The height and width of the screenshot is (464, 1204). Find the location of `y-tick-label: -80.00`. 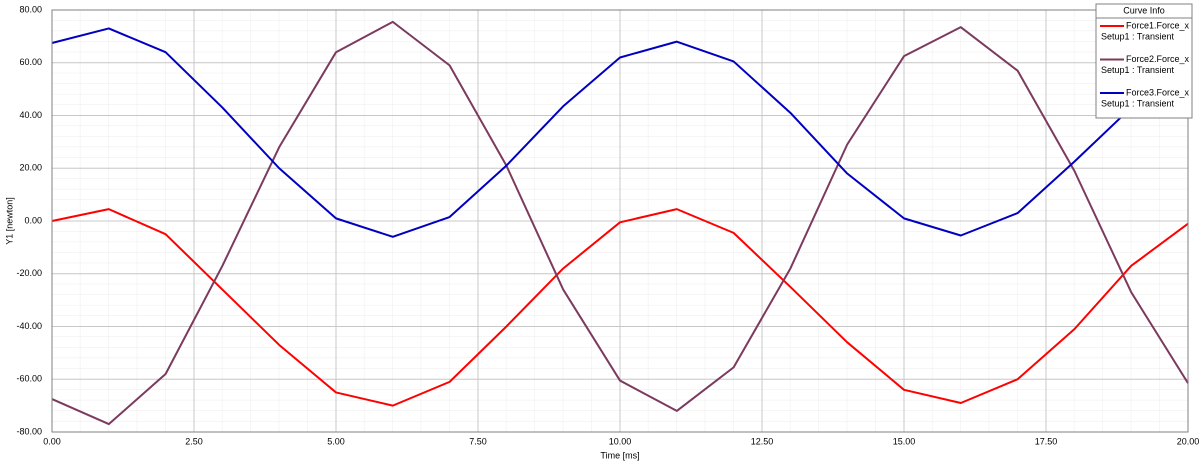

y-tick-label: -80.00 is located at coordinates (29, 431).